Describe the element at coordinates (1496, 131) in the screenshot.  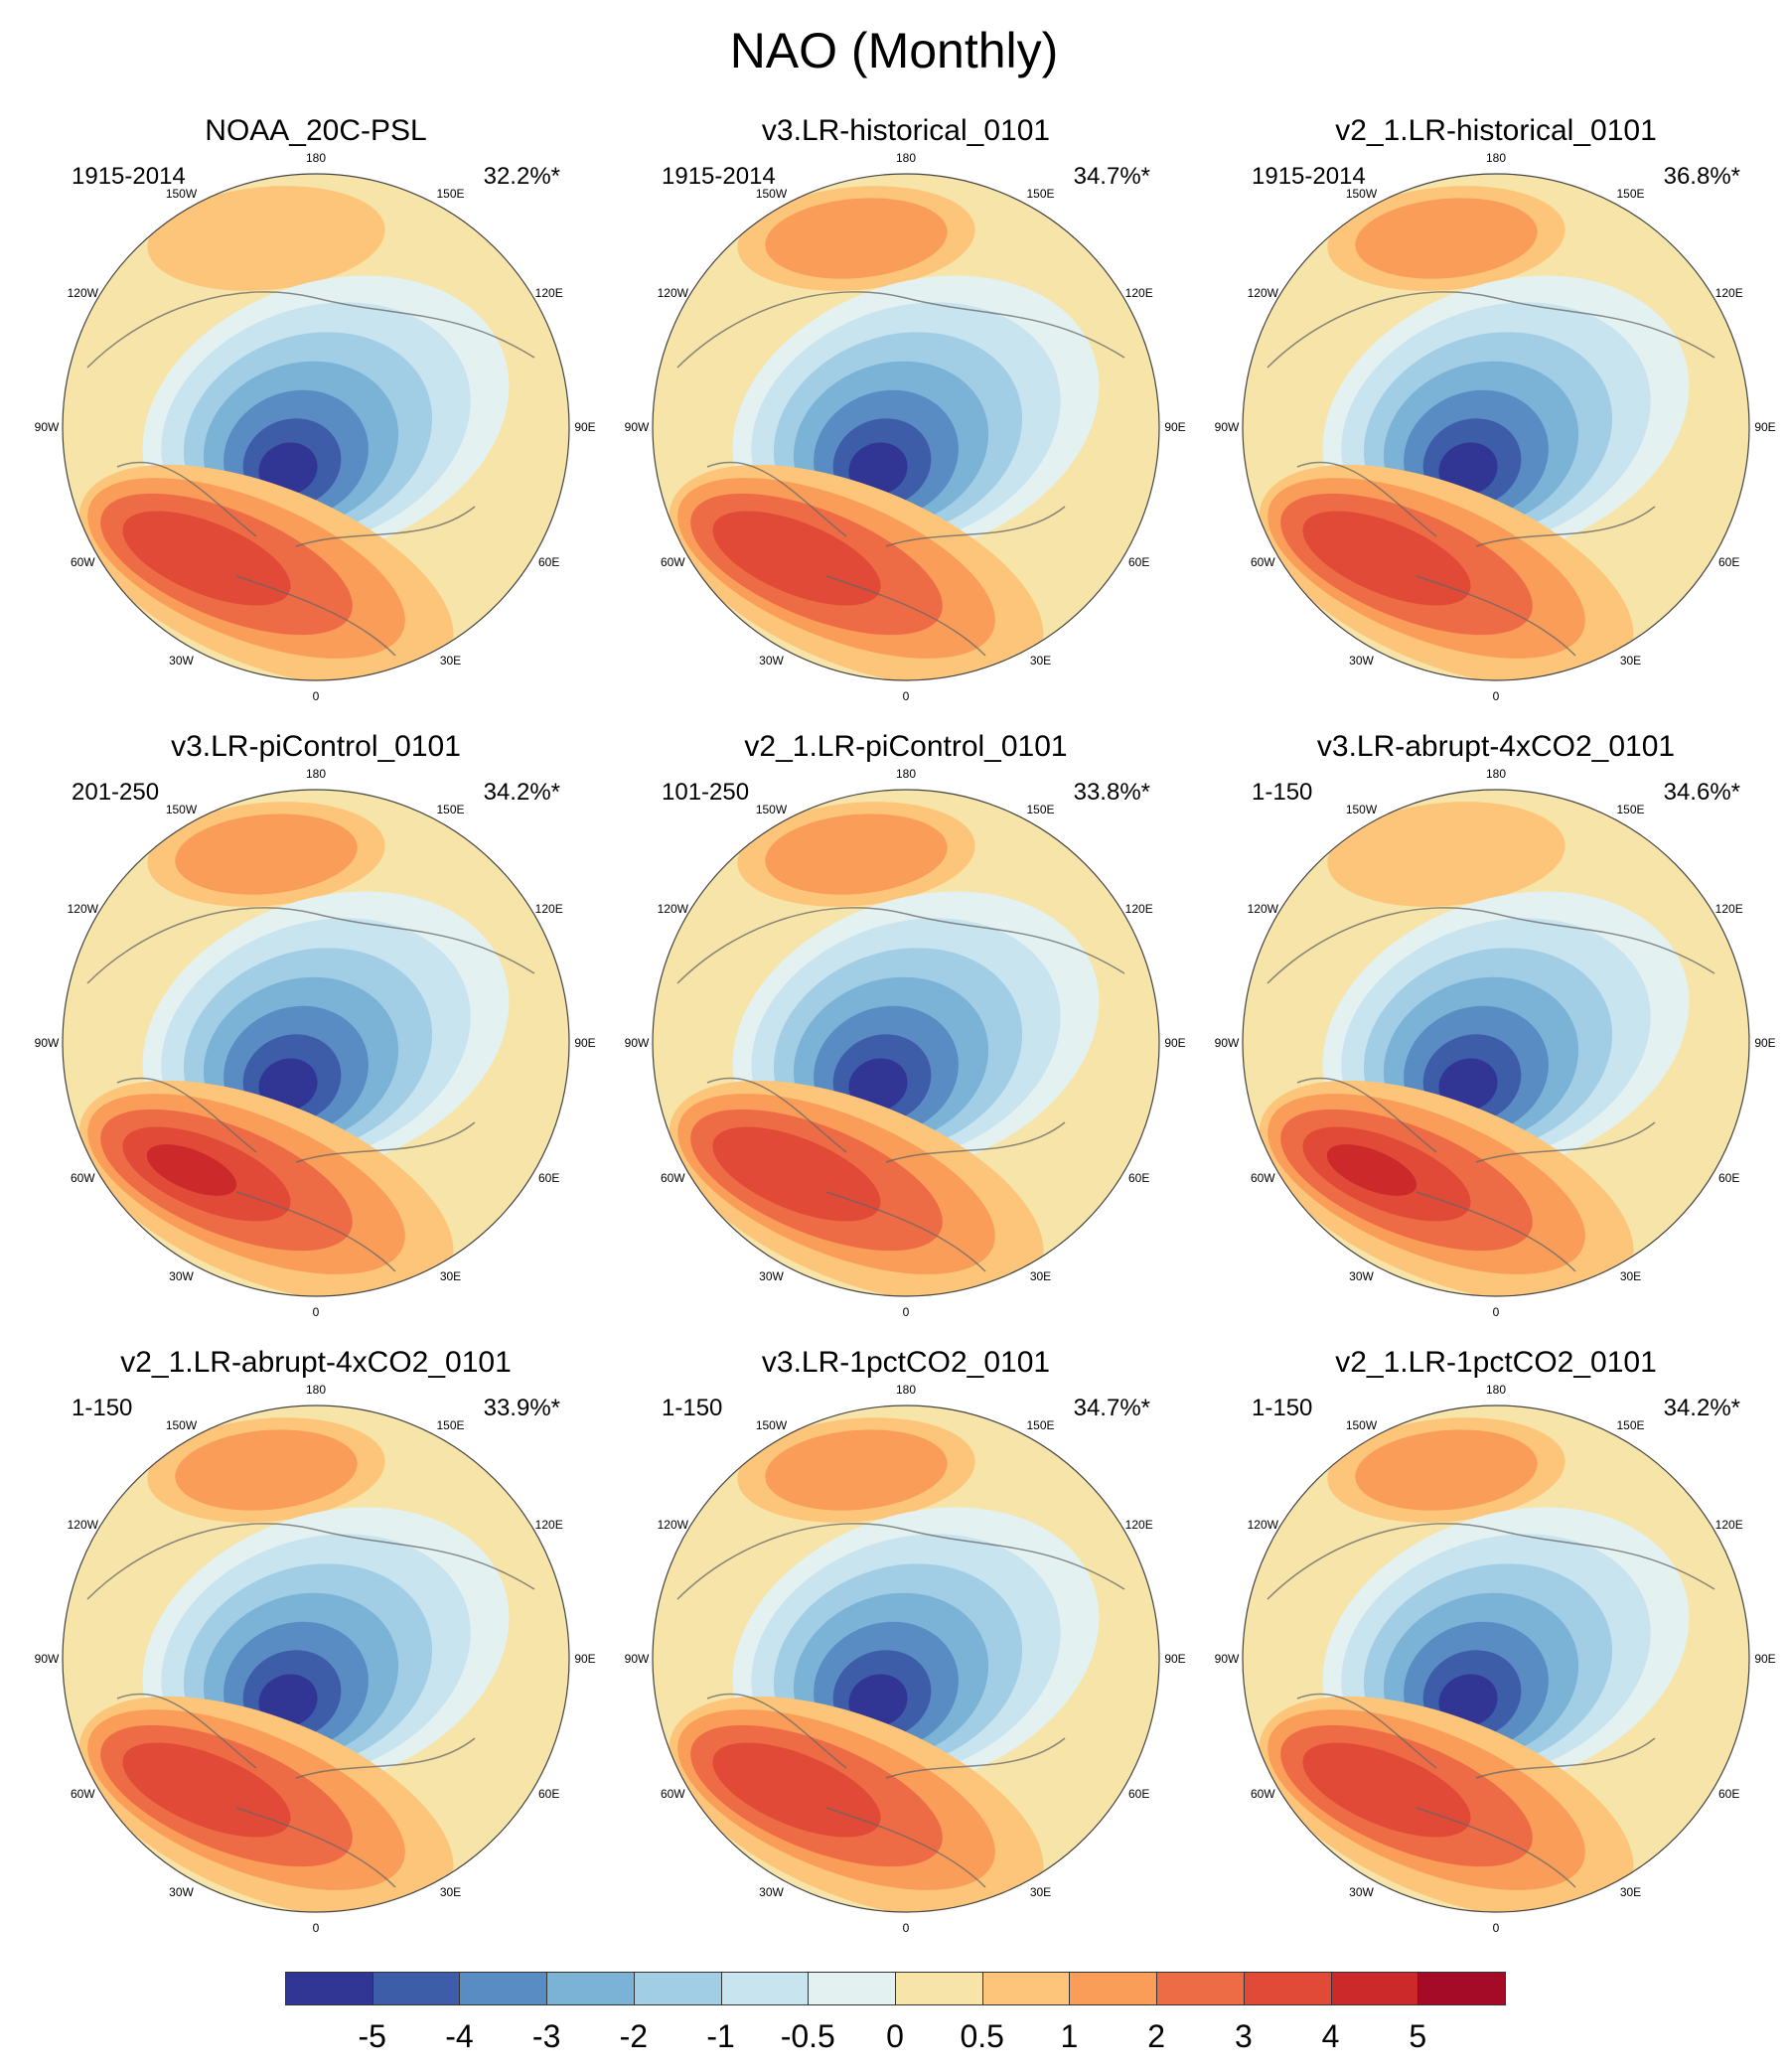
I see `panel-title: v2_1.LR-historical_0101` at that location.